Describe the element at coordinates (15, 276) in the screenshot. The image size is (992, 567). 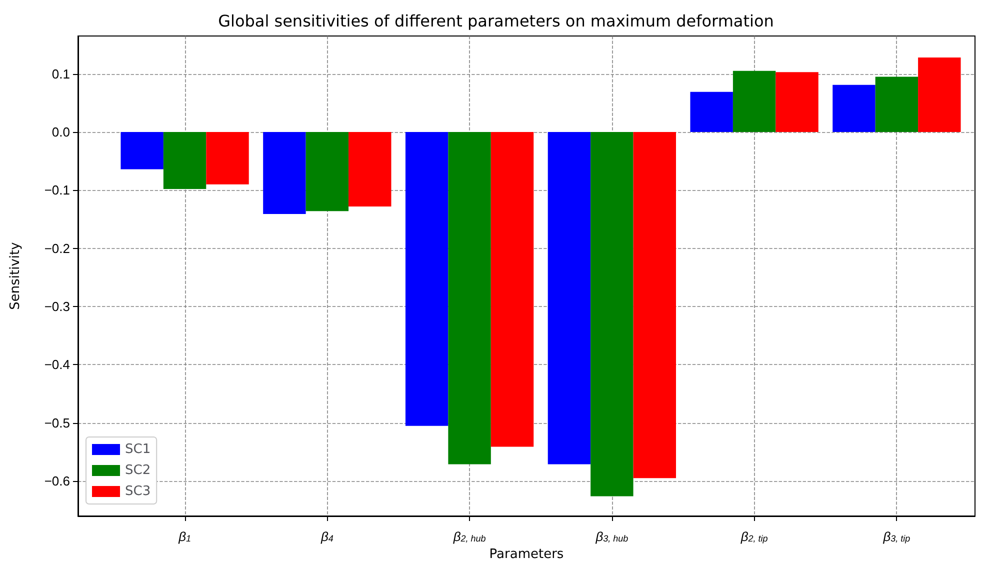
I see `y-axis-title: Sensitivity` at that location.